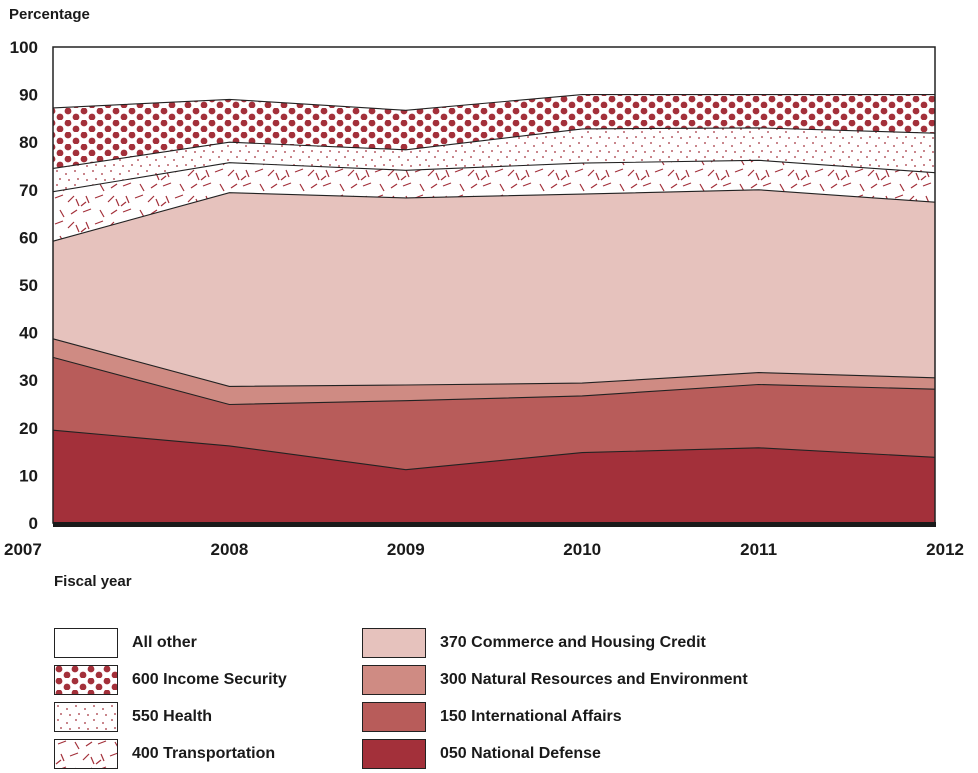 Image resolution: width=978 pixels, height=773 pixels. Describe the element at coordinates (28, 190) in the screenshot. I see `y-tick-label: 70` at that location.